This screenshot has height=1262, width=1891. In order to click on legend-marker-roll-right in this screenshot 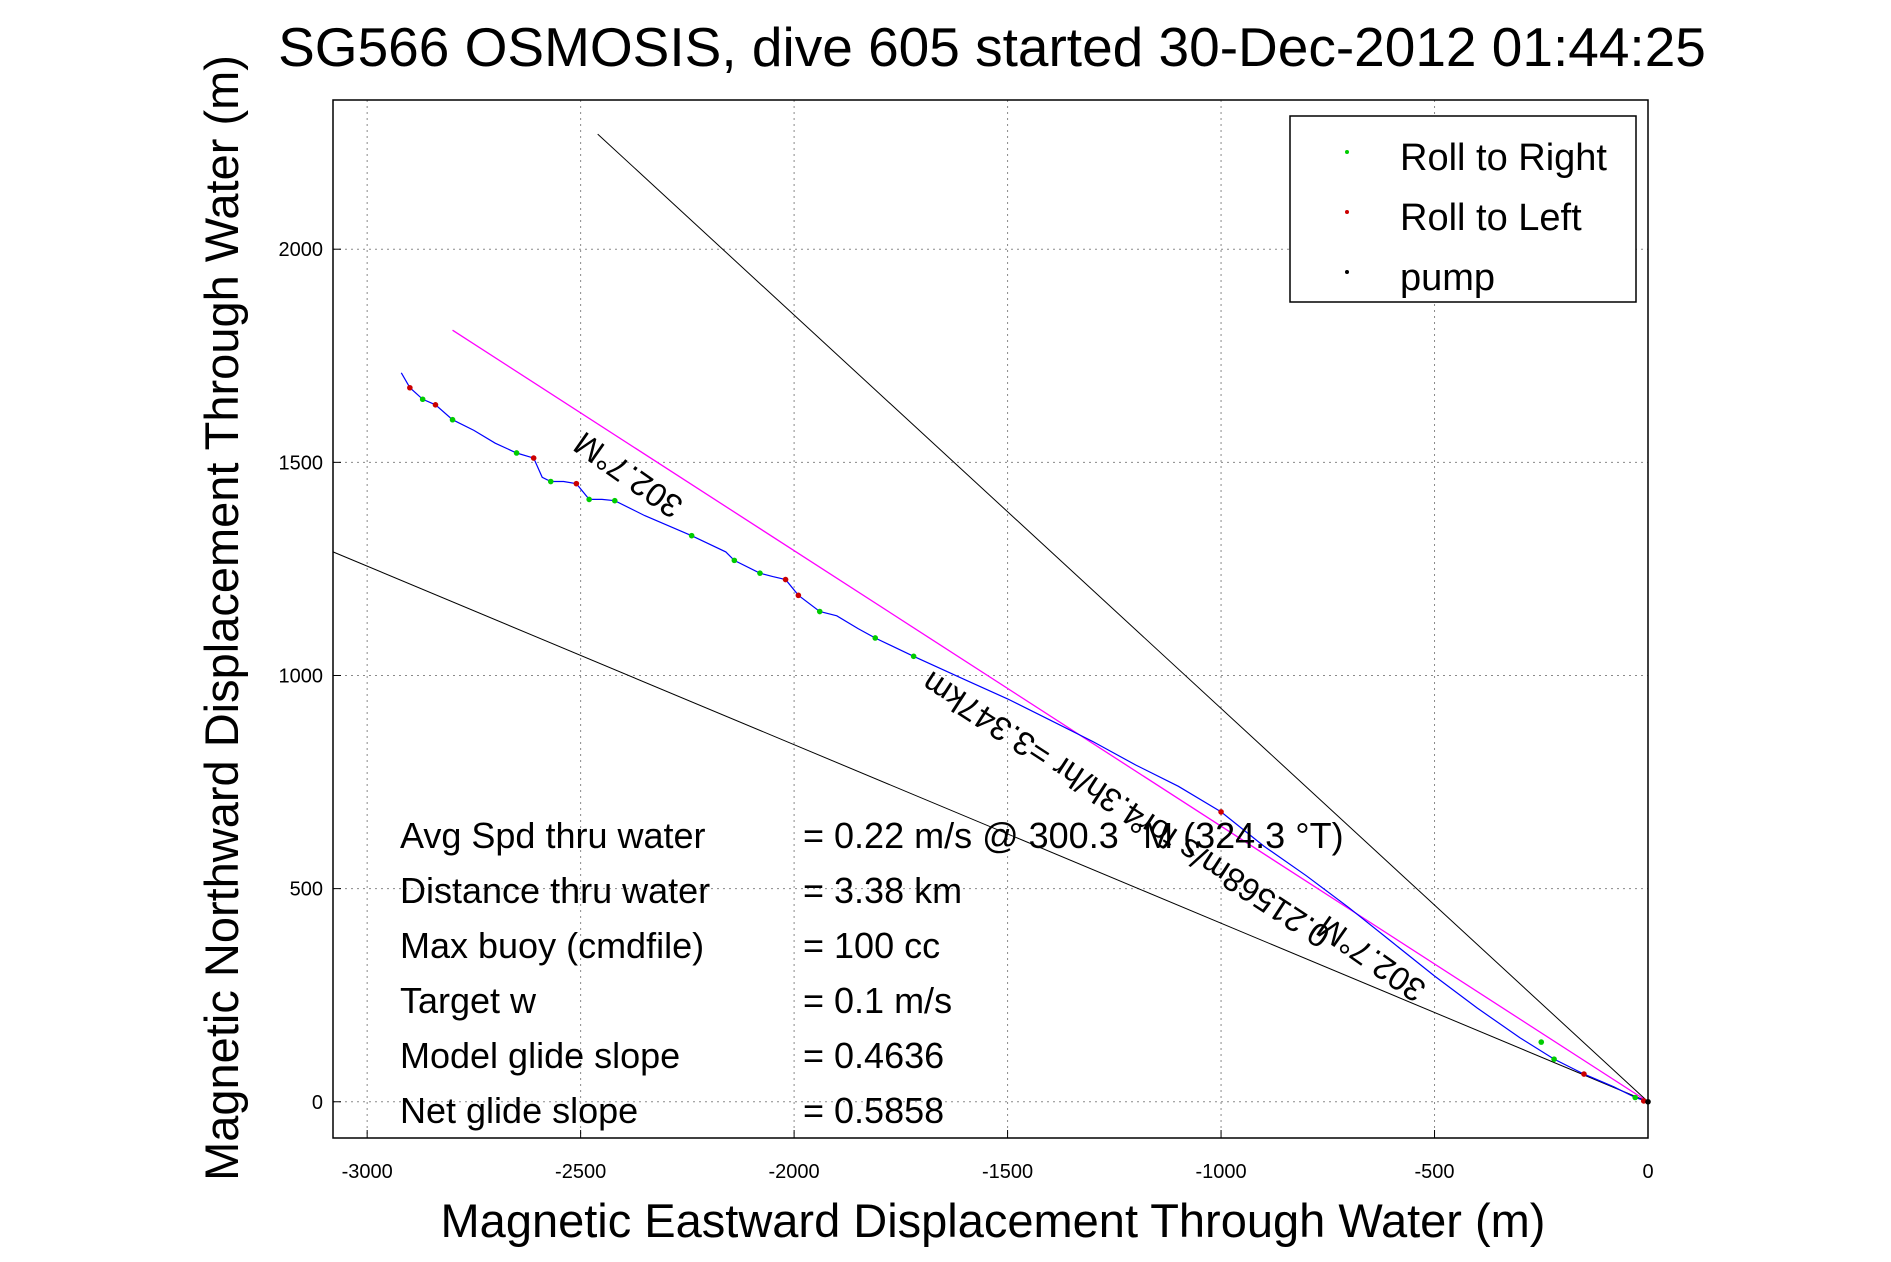, I will do `click(1347, 152)`.